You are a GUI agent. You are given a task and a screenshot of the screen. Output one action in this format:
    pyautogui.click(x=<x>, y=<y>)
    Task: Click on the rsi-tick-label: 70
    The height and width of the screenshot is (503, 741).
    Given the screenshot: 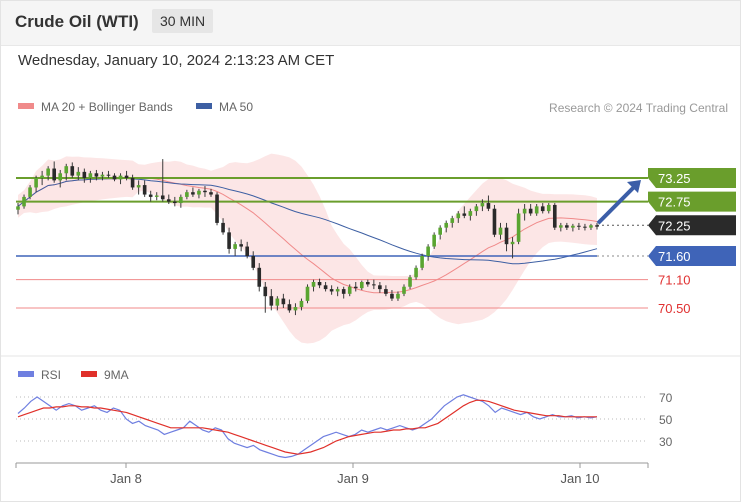 What is the action you would take?
    pyautogui.click(x=666, y=398)
    